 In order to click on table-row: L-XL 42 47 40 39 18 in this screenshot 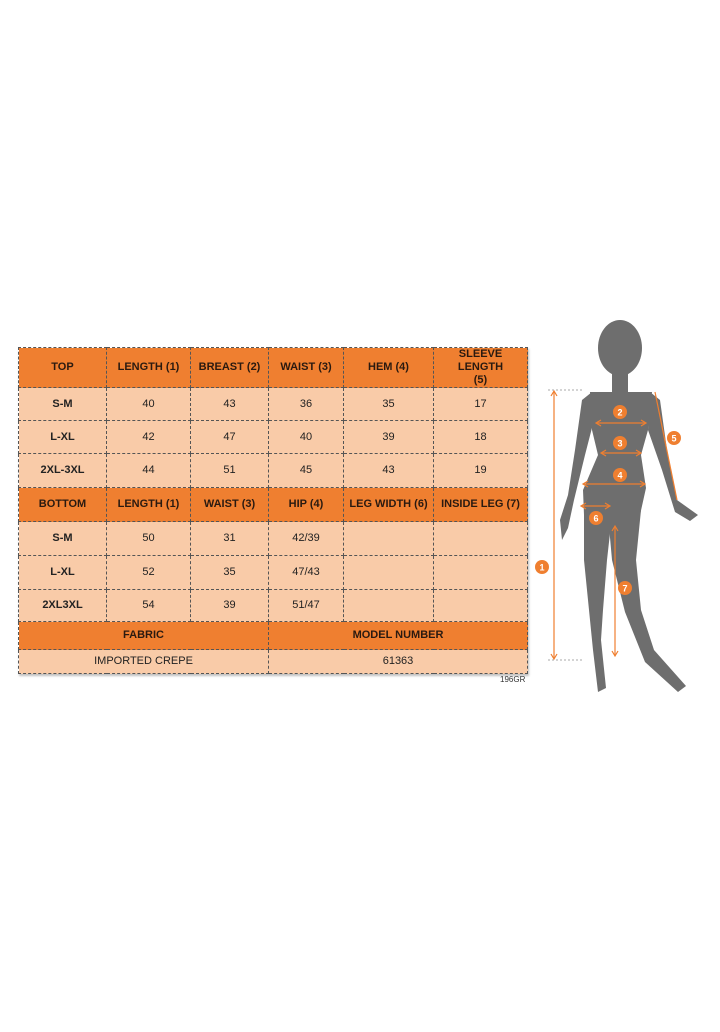, I will do `click(273, 437)`.